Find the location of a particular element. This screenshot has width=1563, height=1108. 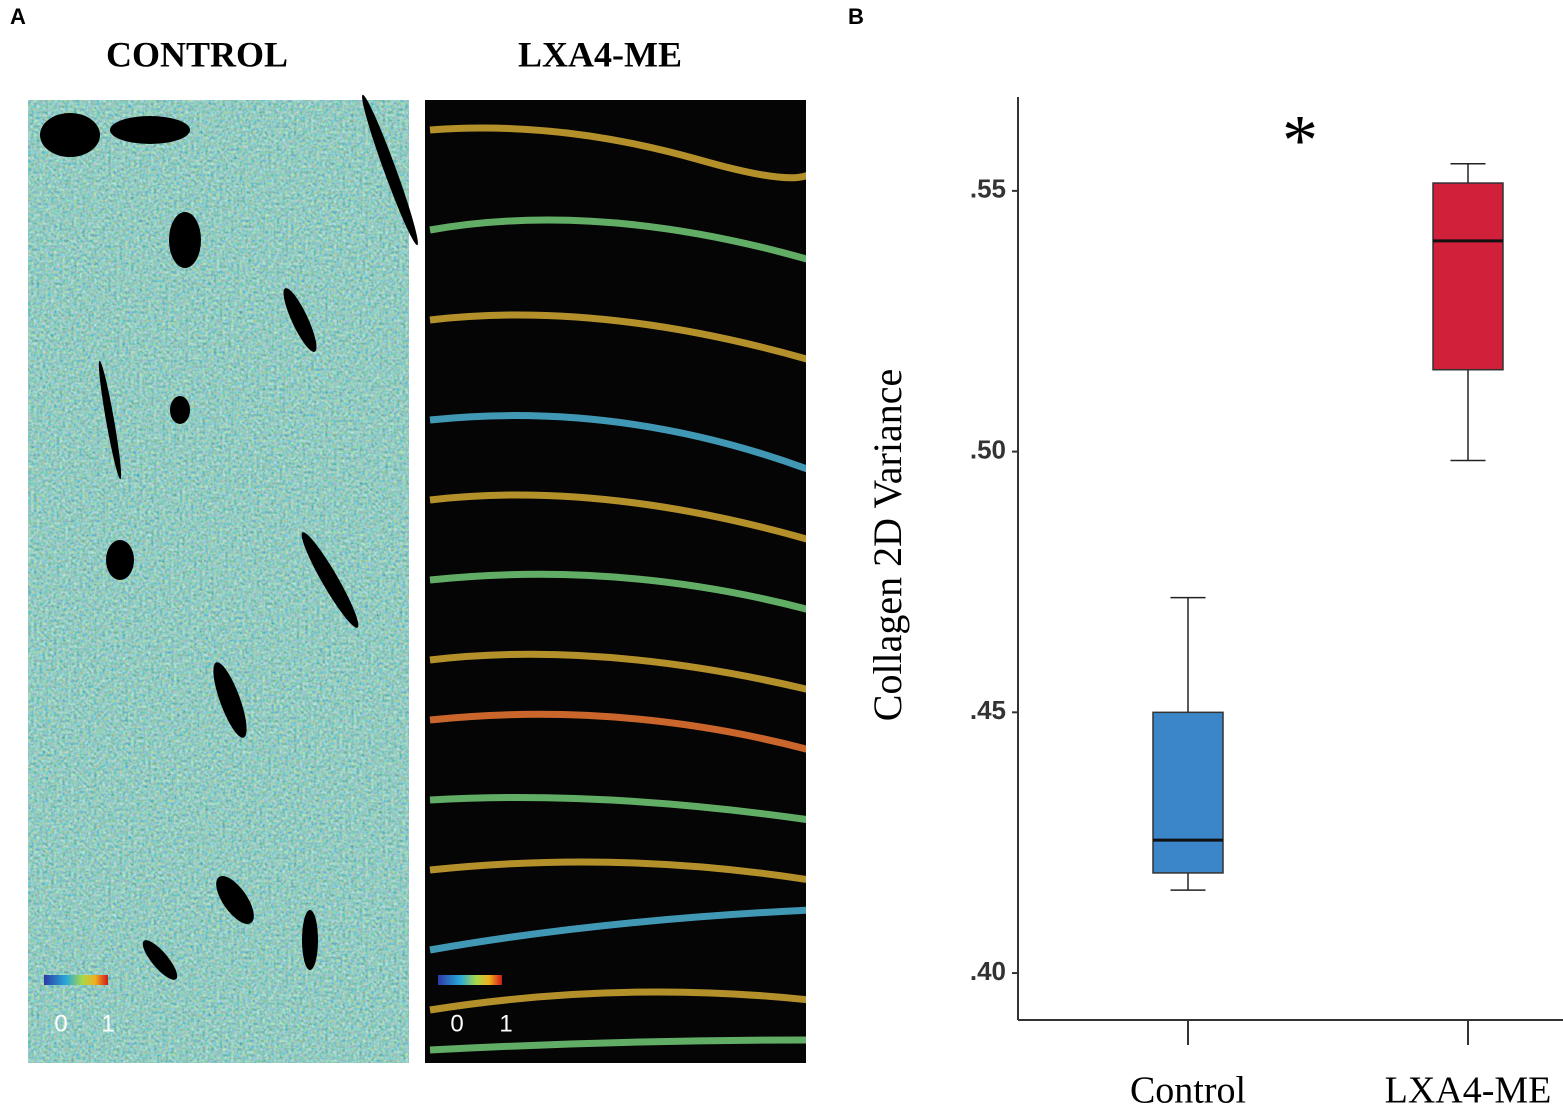

significance-mark: * is located at coordinates (1300, 141).